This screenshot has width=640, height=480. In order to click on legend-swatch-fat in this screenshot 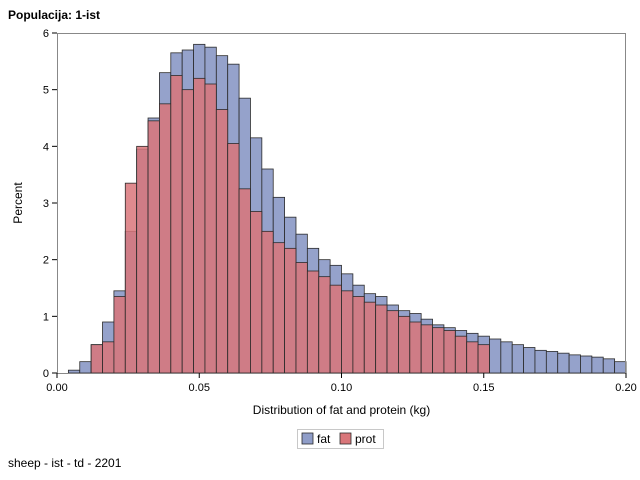, I will do `click(307, 438)`.